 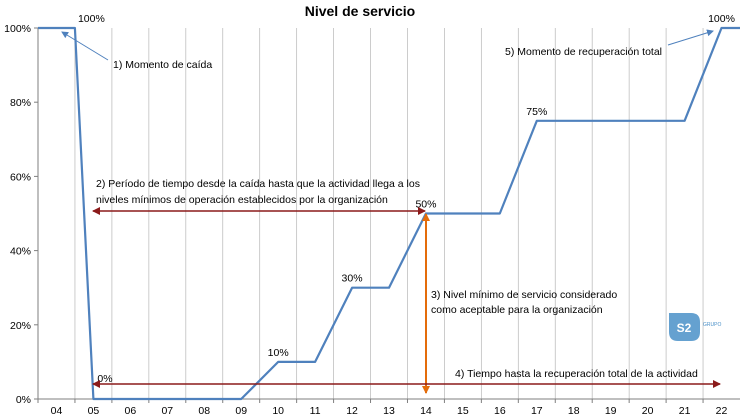 I want to click on logo-subtext: GRUPO, so click(x=712, y=325).